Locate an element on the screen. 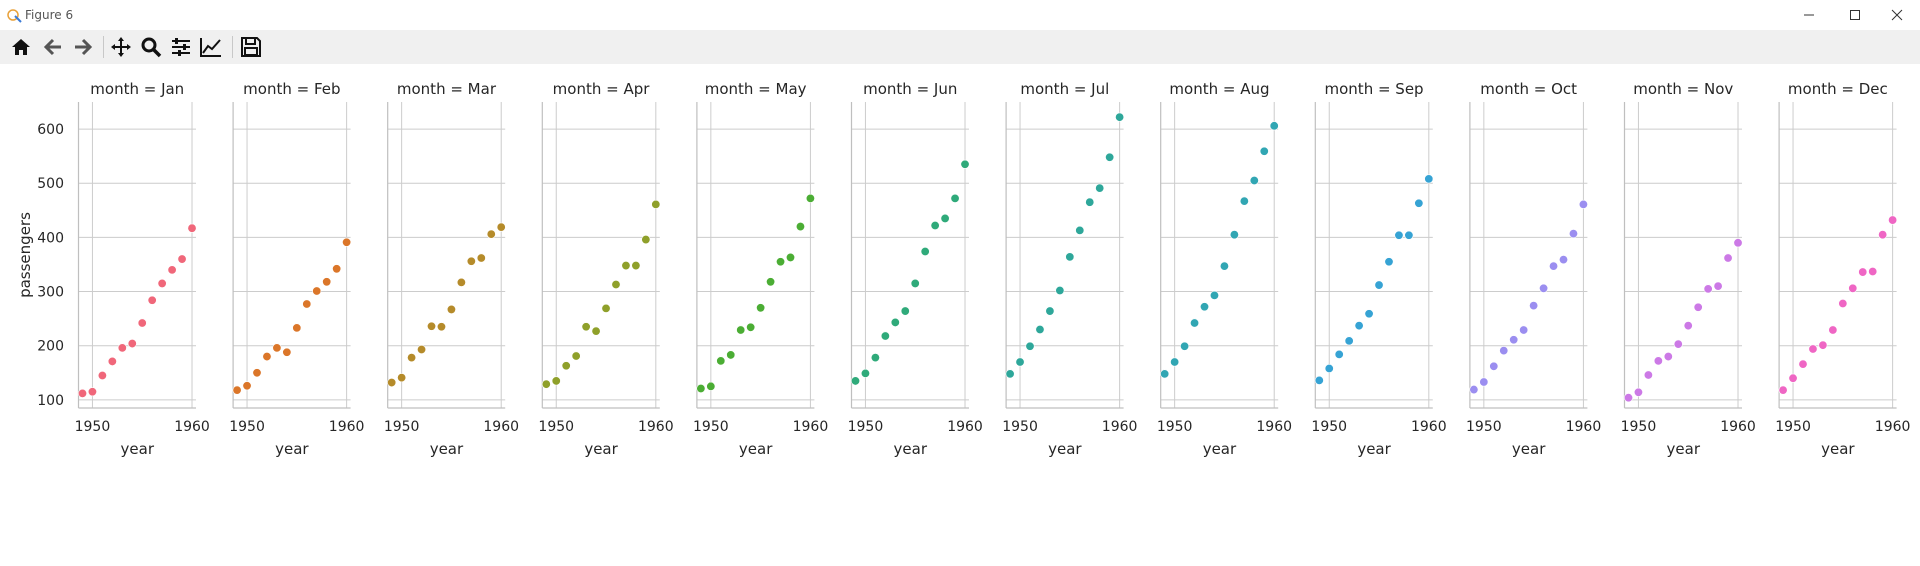 The height and width of the screenshot is (566, 1920). floppy-disk-icon is located at coordinates (251, 47).